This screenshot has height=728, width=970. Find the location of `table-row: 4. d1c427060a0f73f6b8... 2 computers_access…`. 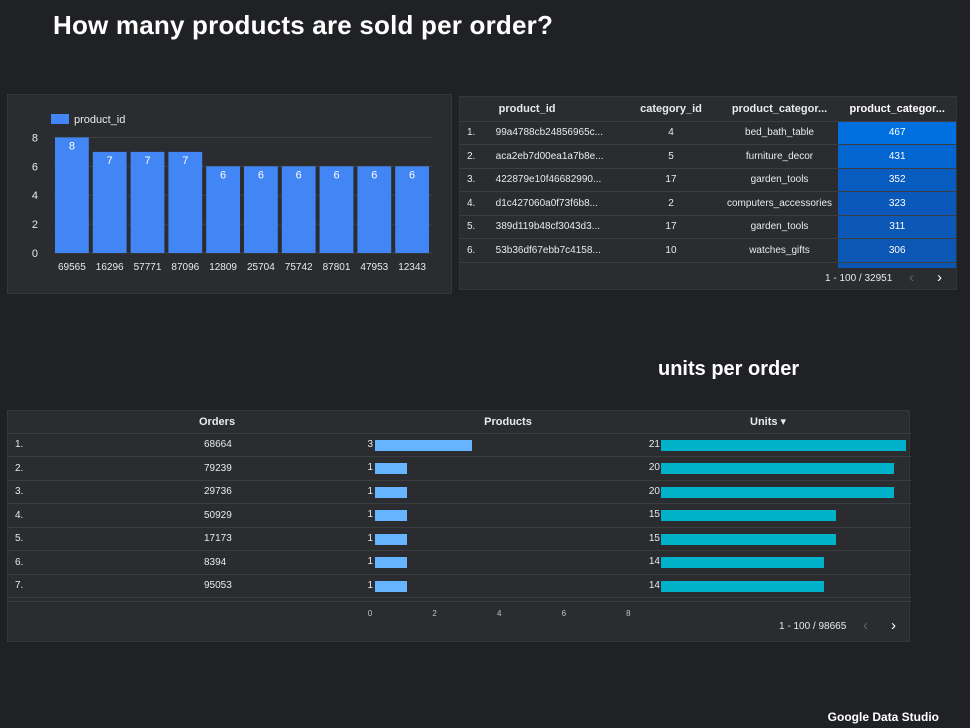

table-row: 4. d1c427060a0f73f6b8... 2 computers_access… is located at coordinates (708, 203).